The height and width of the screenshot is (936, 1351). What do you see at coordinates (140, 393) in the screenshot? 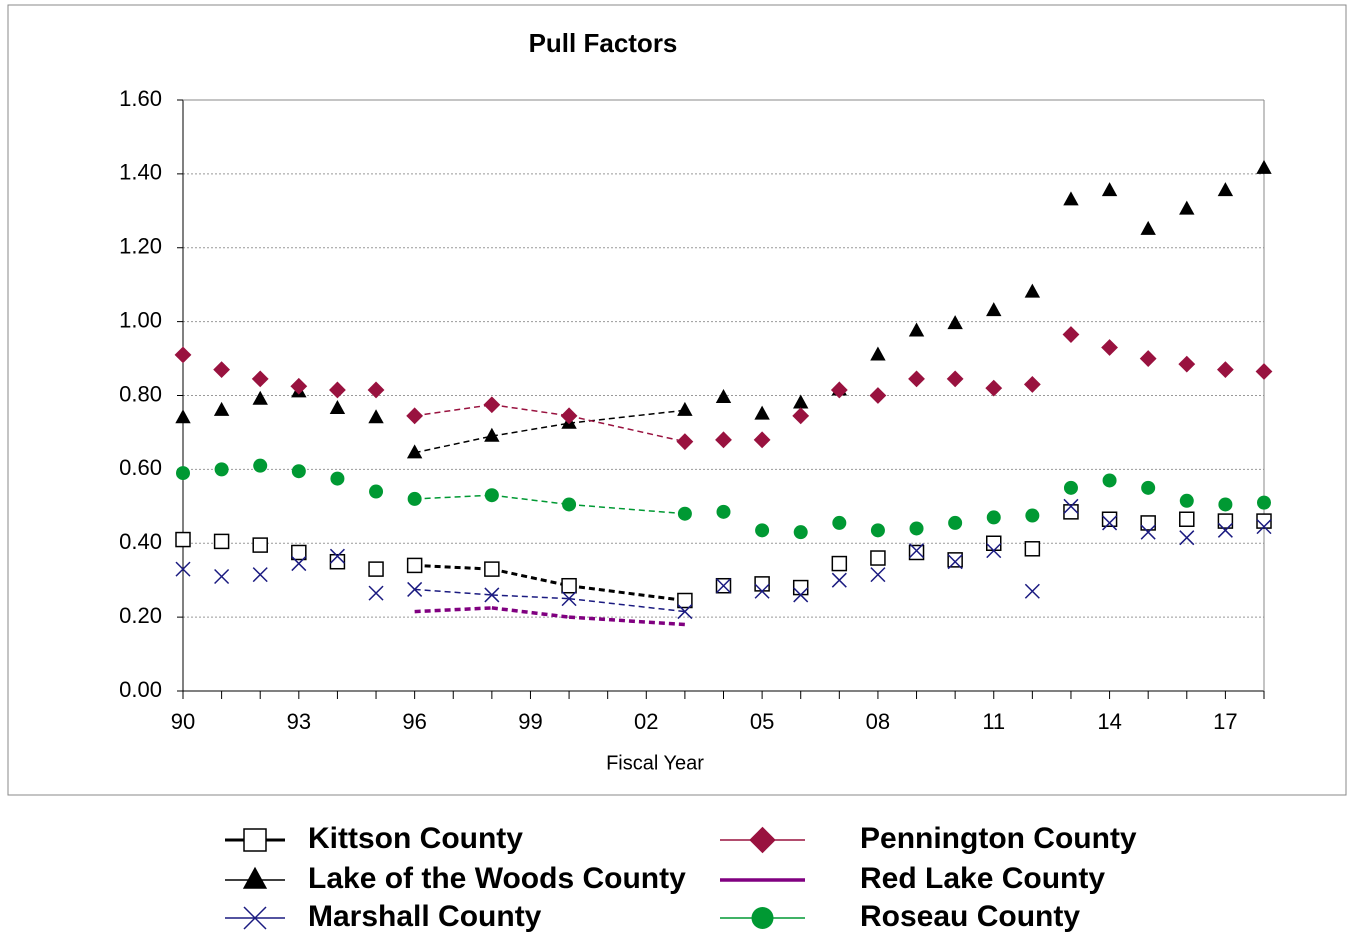
I see `y-tick-label: 0.80` at bounding box center [140, 393].